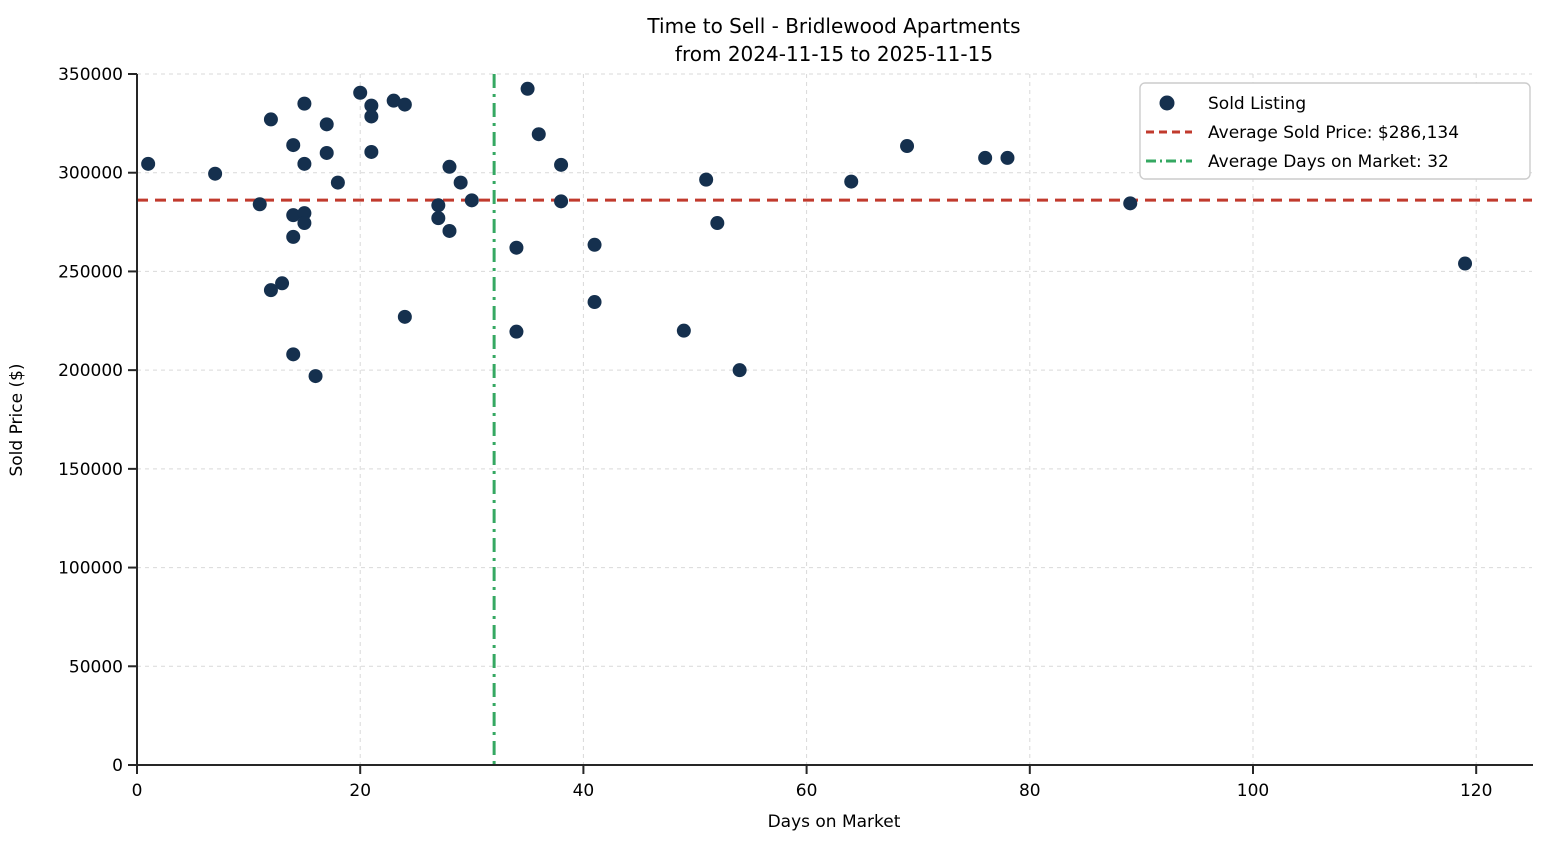 This screenshot has width=1547, height=845. I want to click on x-axis-title: Days on Market, so click(834, 822).